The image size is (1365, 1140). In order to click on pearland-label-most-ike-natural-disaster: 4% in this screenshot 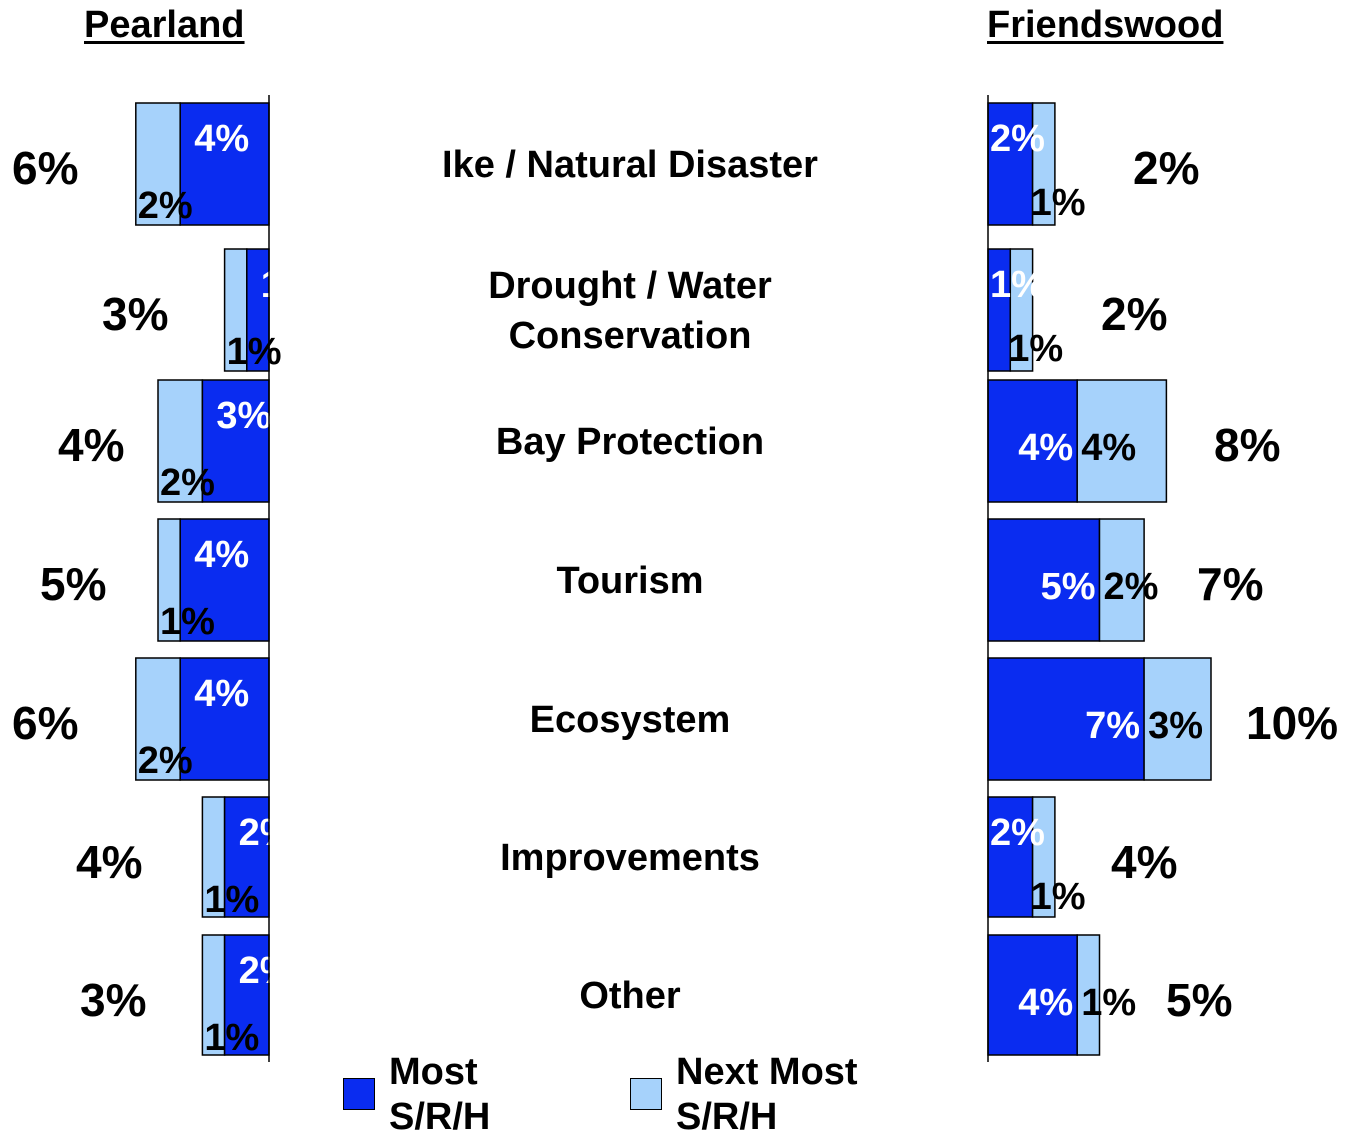, I will do `click(221, 139)`.